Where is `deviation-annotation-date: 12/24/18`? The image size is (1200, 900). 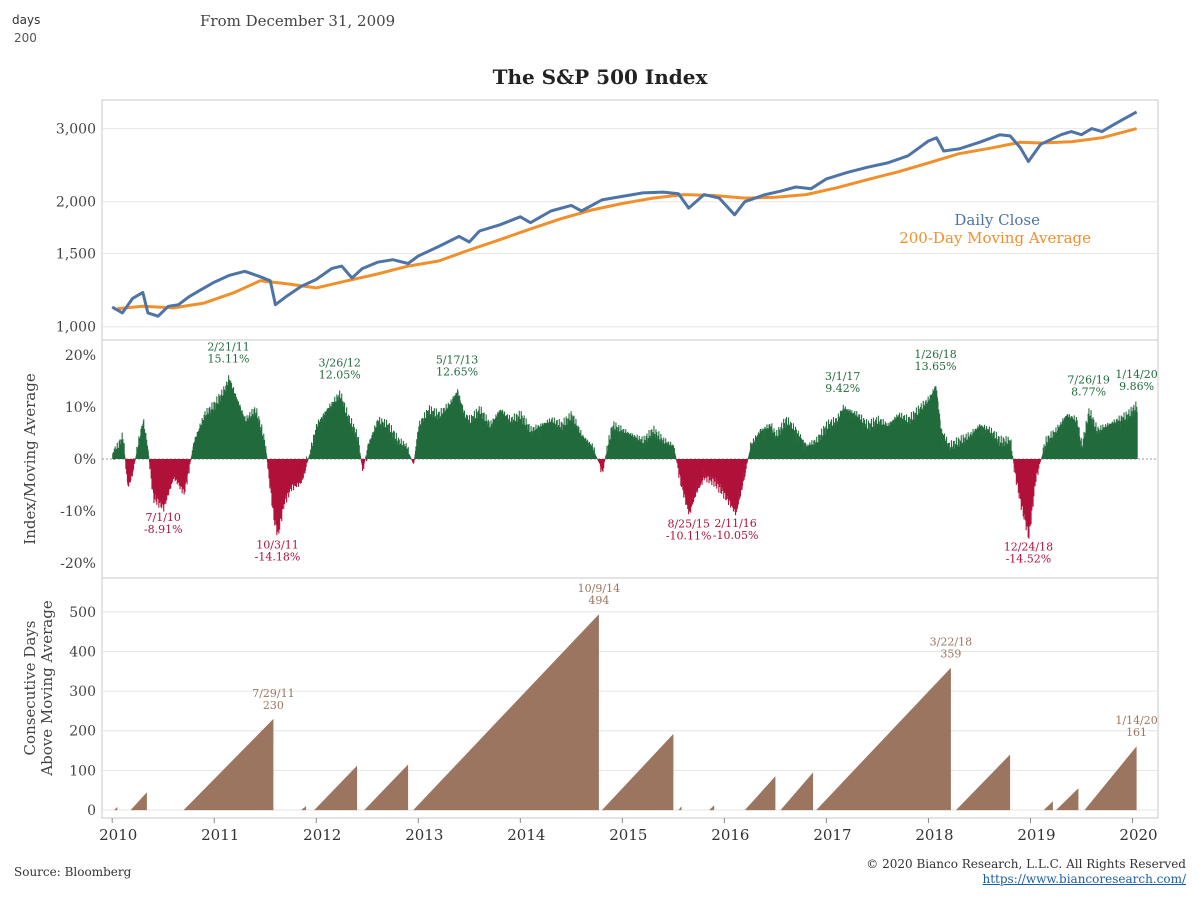 deviation-annotation-date: 12/24/18 is located at coordinates (1028, 546).